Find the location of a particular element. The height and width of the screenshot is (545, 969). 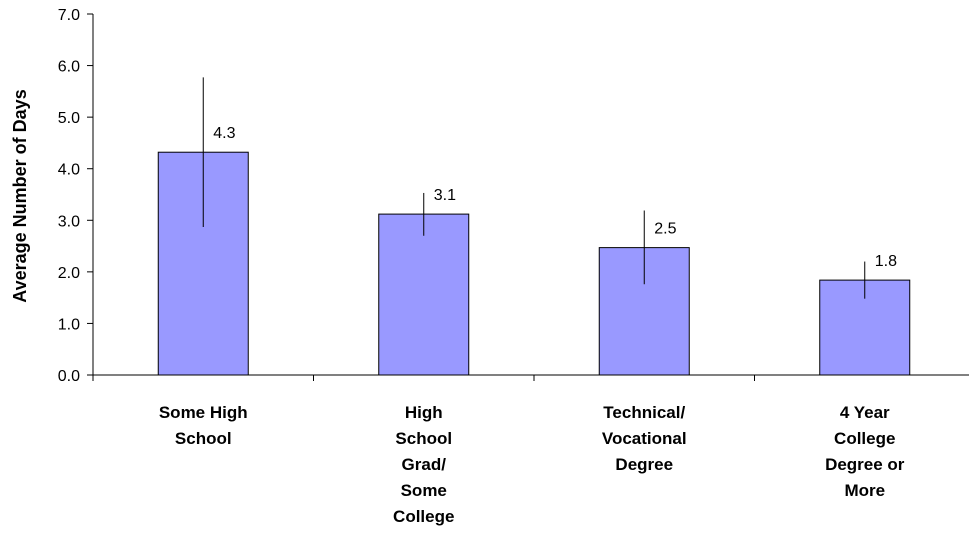

category-label-line: Technical/ is located at coordinates (644, 412).